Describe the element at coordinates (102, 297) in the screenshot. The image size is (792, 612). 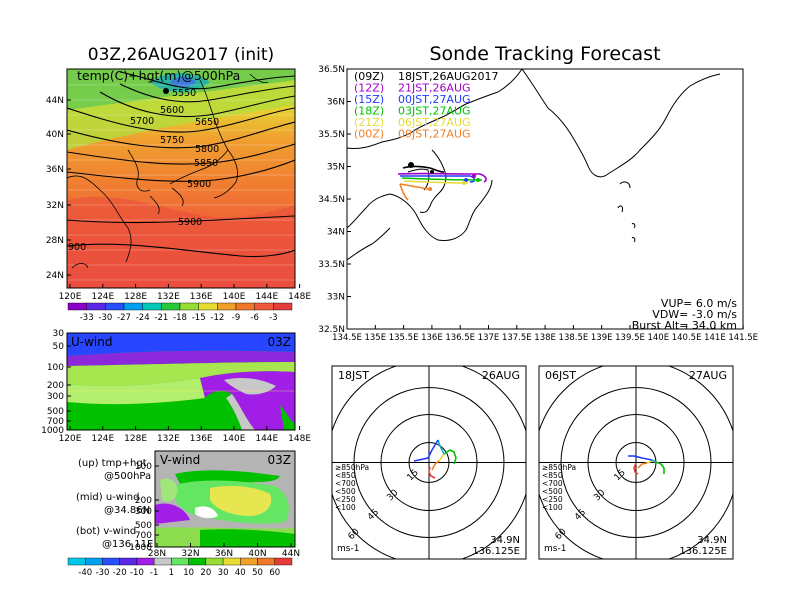
I see `map-lon-tick-label: 124E` at that location.